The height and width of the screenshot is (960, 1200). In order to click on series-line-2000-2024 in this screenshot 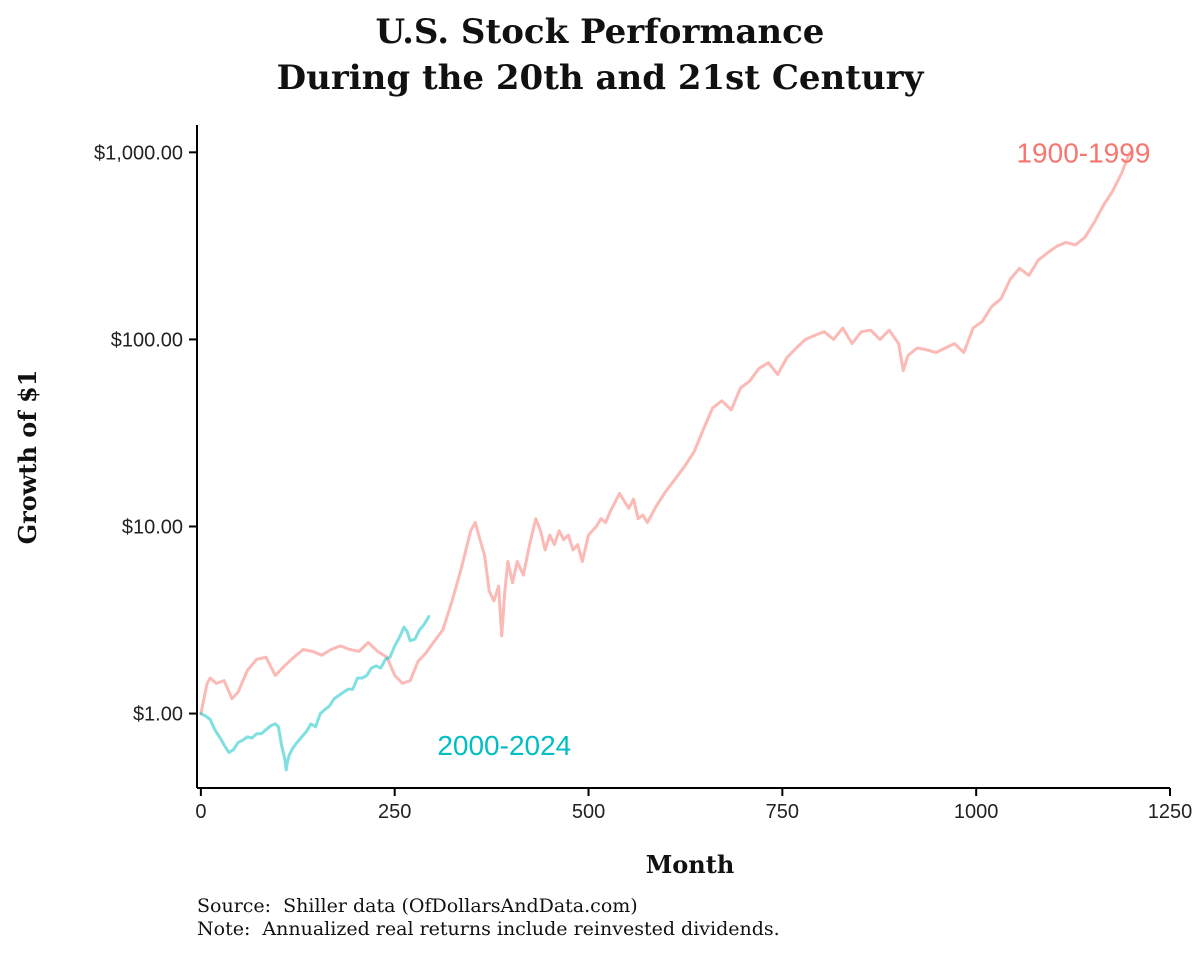, I will do `click(315, 693)`.